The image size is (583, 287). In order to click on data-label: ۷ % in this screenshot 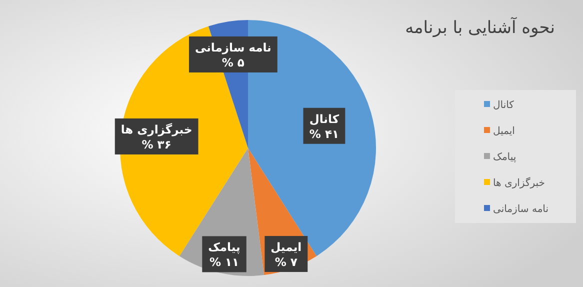, I will do `click(286, 261)`.